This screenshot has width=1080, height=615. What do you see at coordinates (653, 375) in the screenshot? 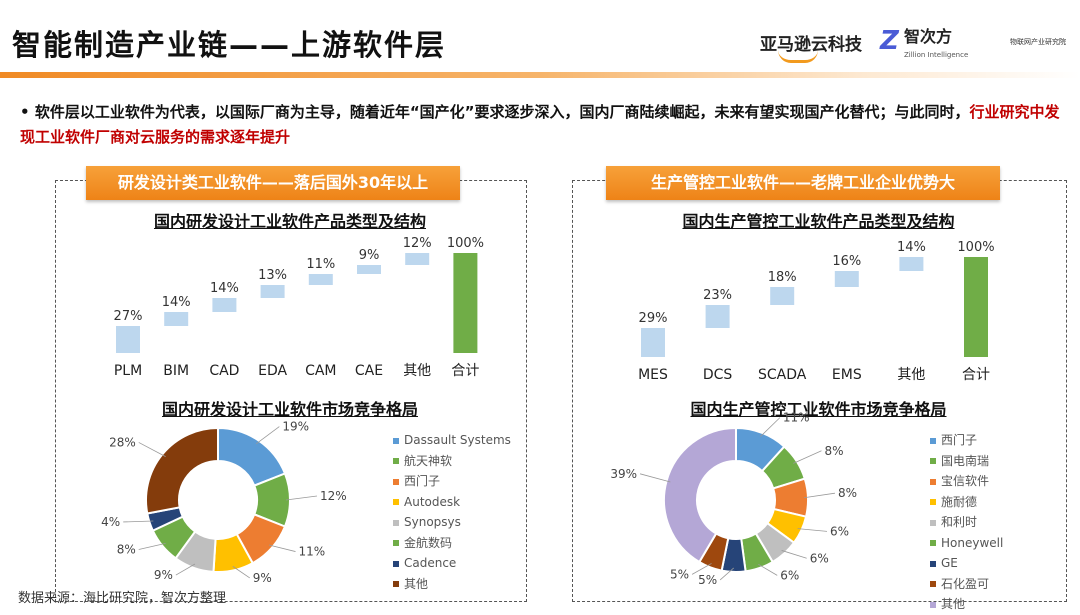
I see `category-label: MES` at bounding box center [653, 375].